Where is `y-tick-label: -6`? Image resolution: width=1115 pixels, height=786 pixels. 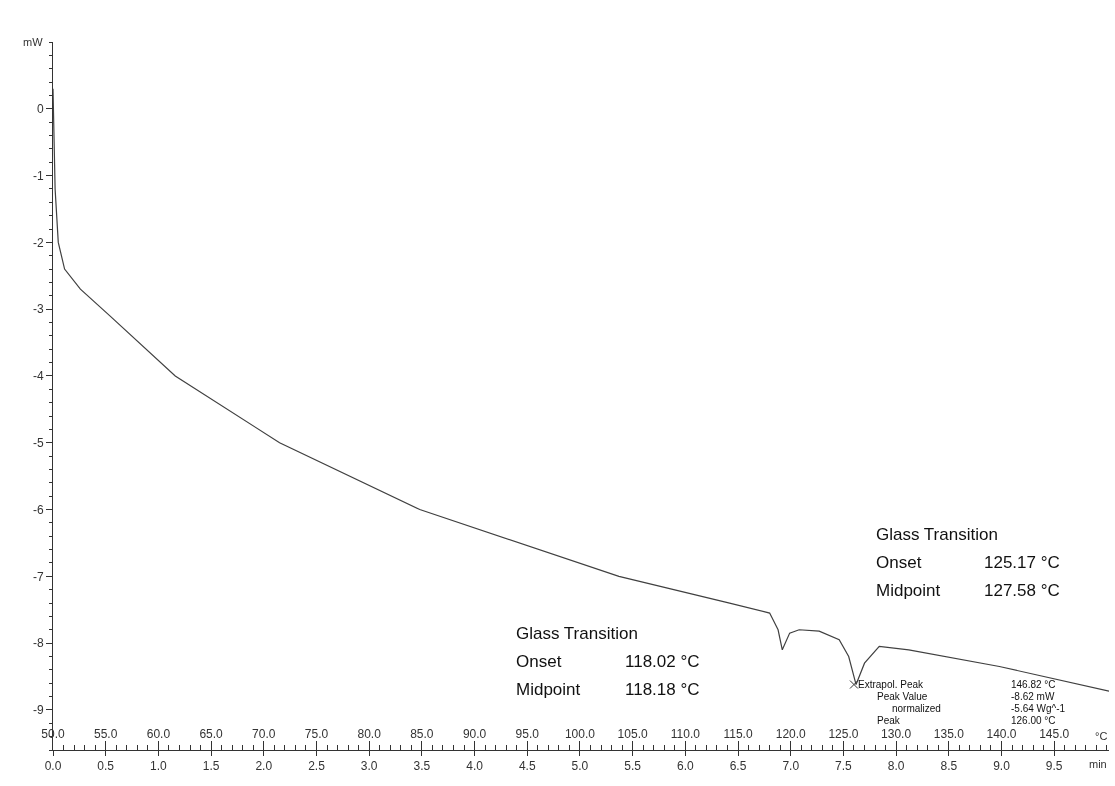 y-tick-label: -6 is located at coordinates (38, 509).